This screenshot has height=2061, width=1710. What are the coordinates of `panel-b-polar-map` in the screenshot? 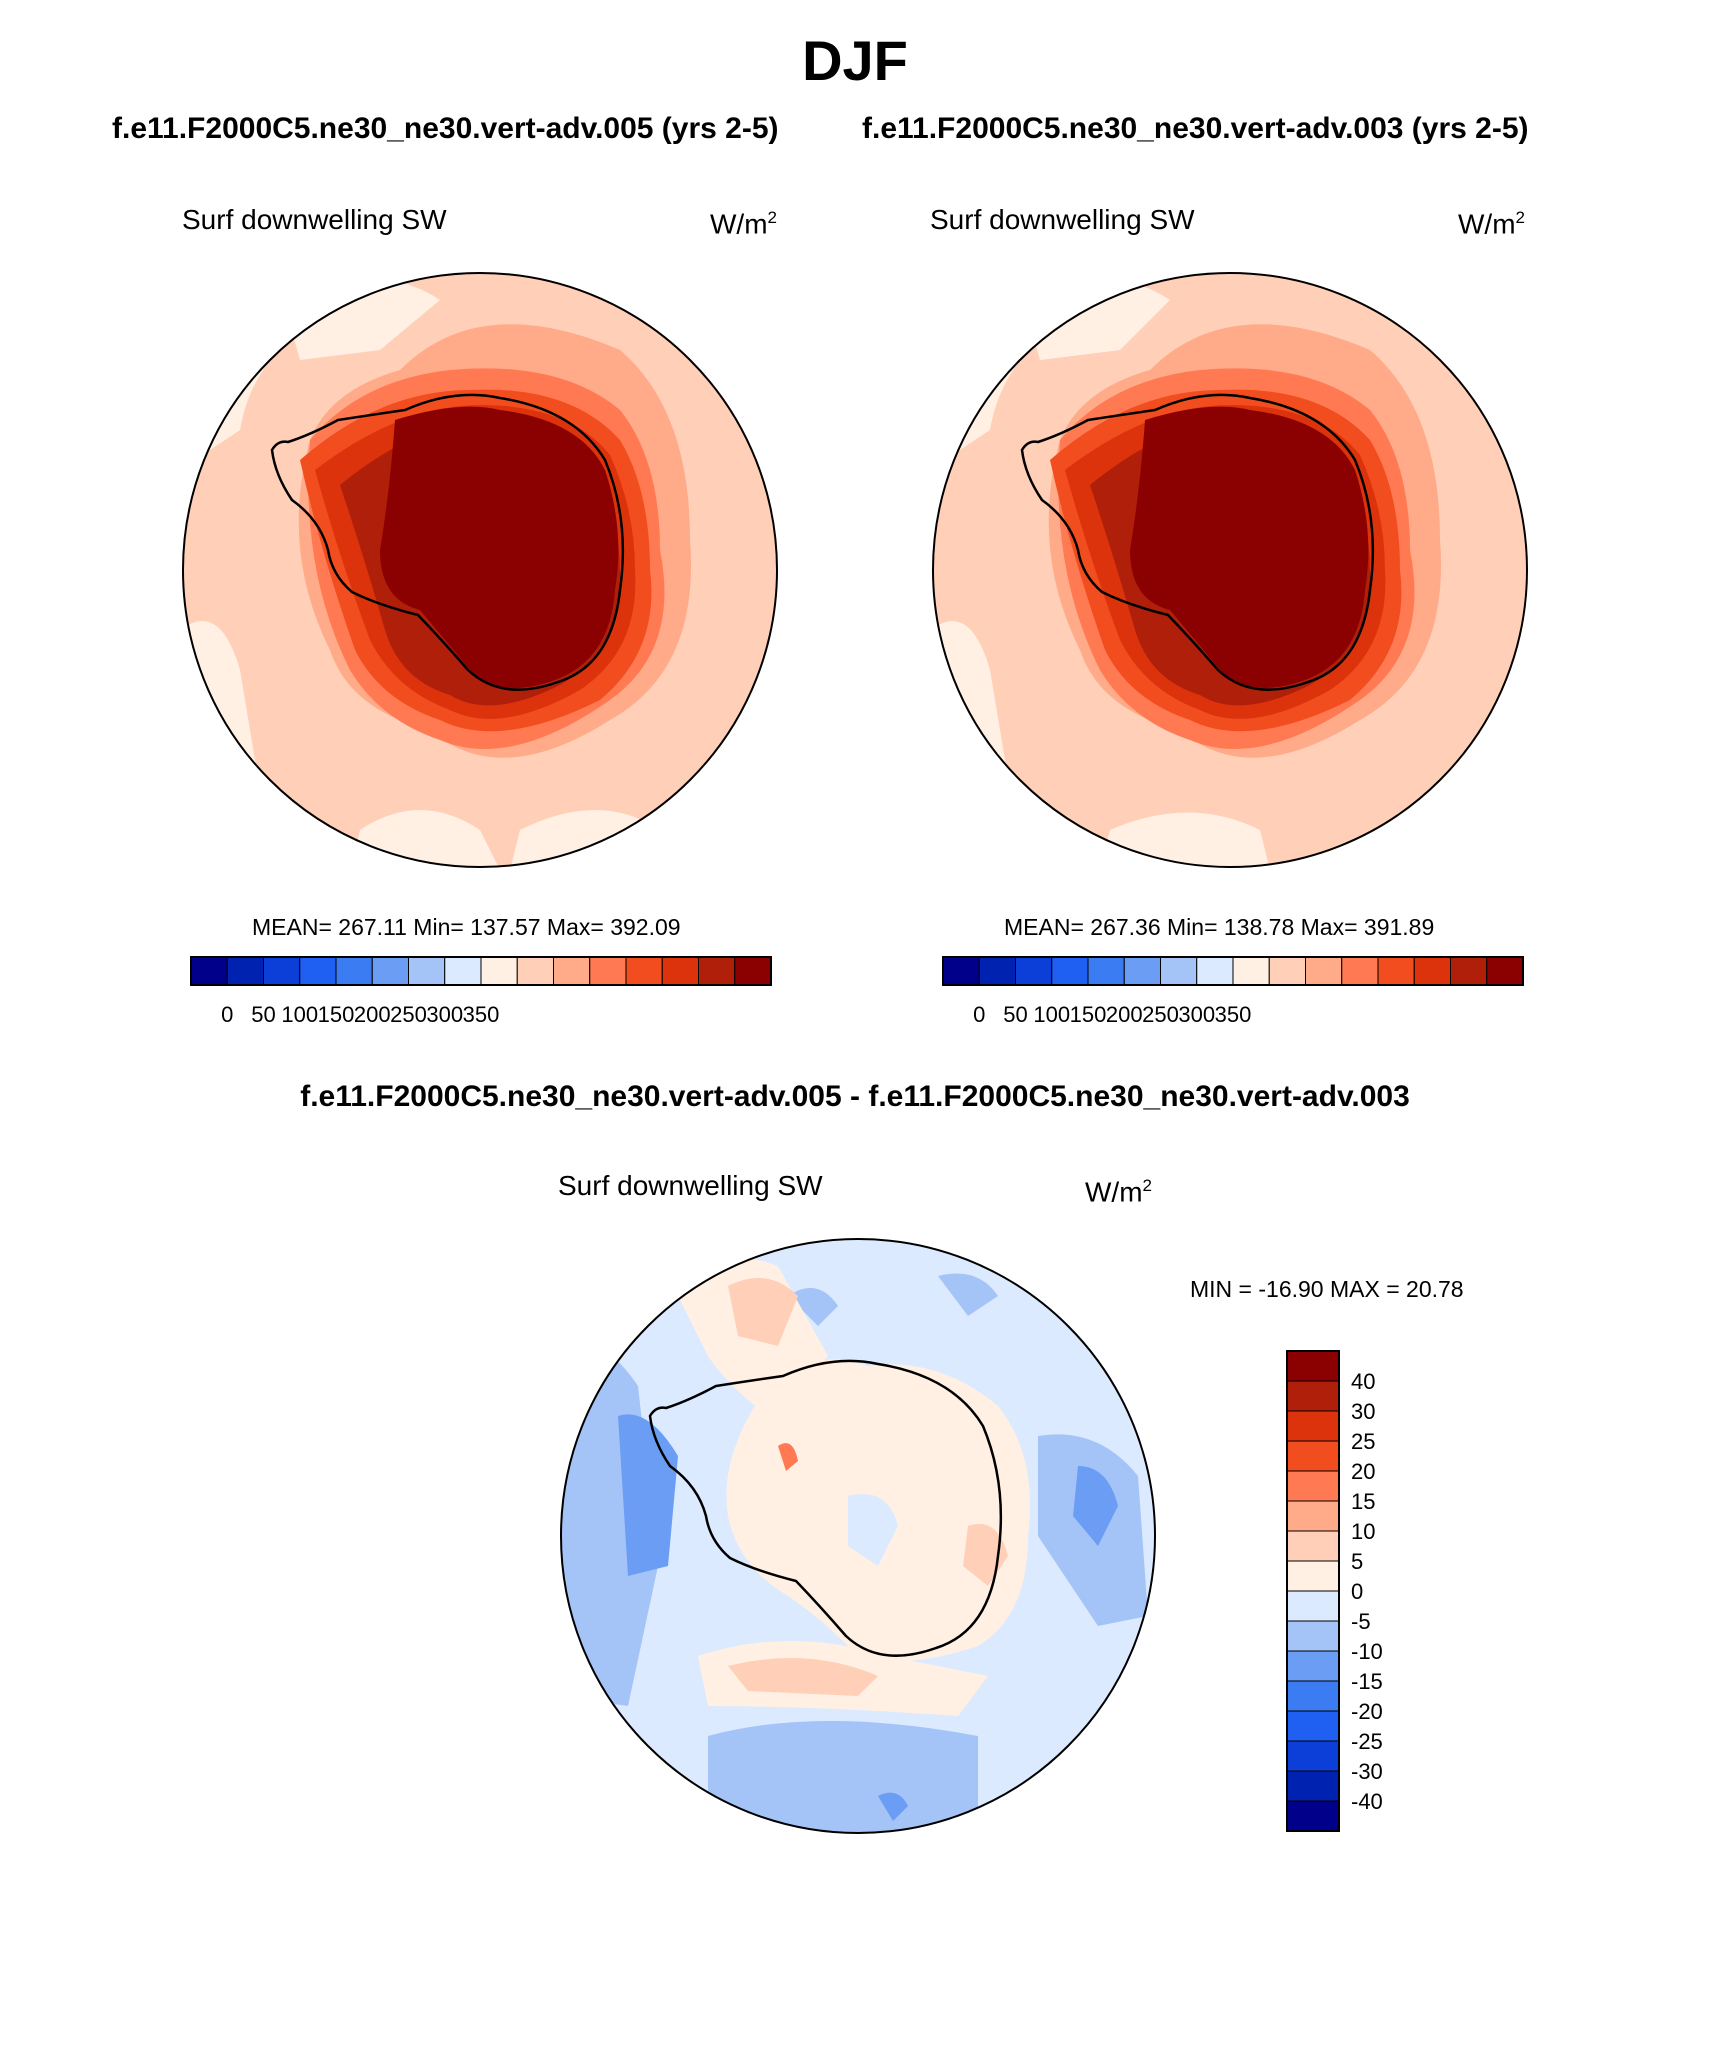 It's located at (1230, 570).